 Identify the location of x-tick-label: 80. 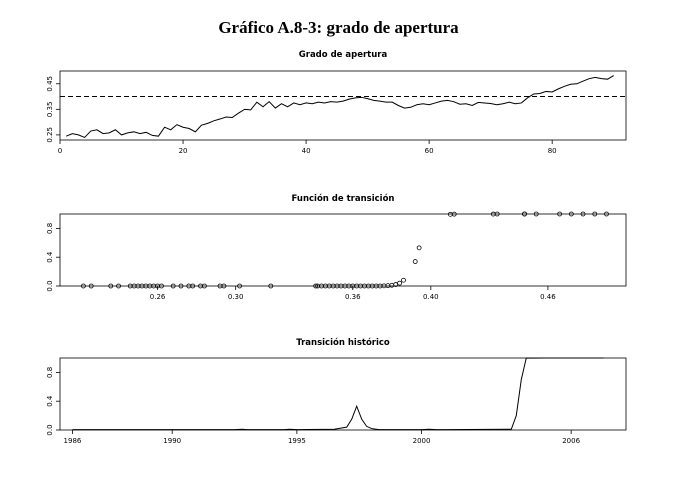
(552, 151).